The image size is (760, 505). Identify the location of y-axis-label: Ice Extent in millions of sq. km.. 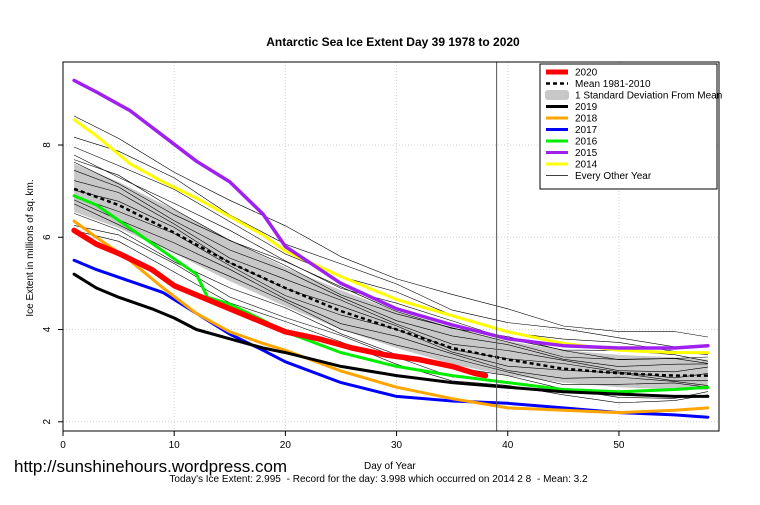
(30, 247).